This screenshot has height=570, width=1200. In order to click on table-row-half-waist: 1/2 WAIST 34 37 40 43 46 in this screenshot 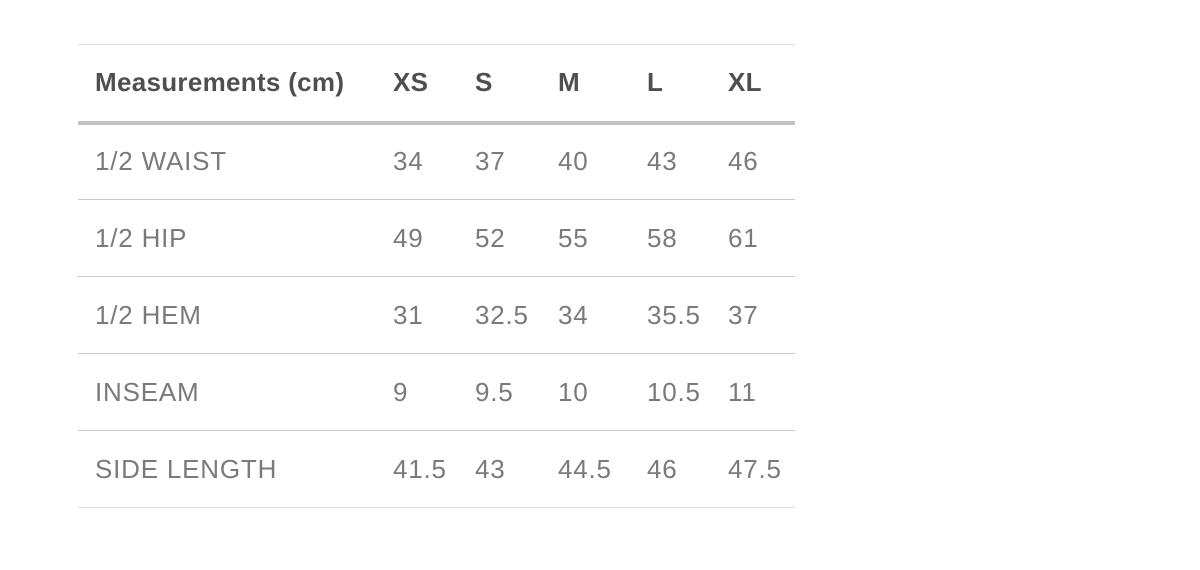, I will do `click(436, 161)`.